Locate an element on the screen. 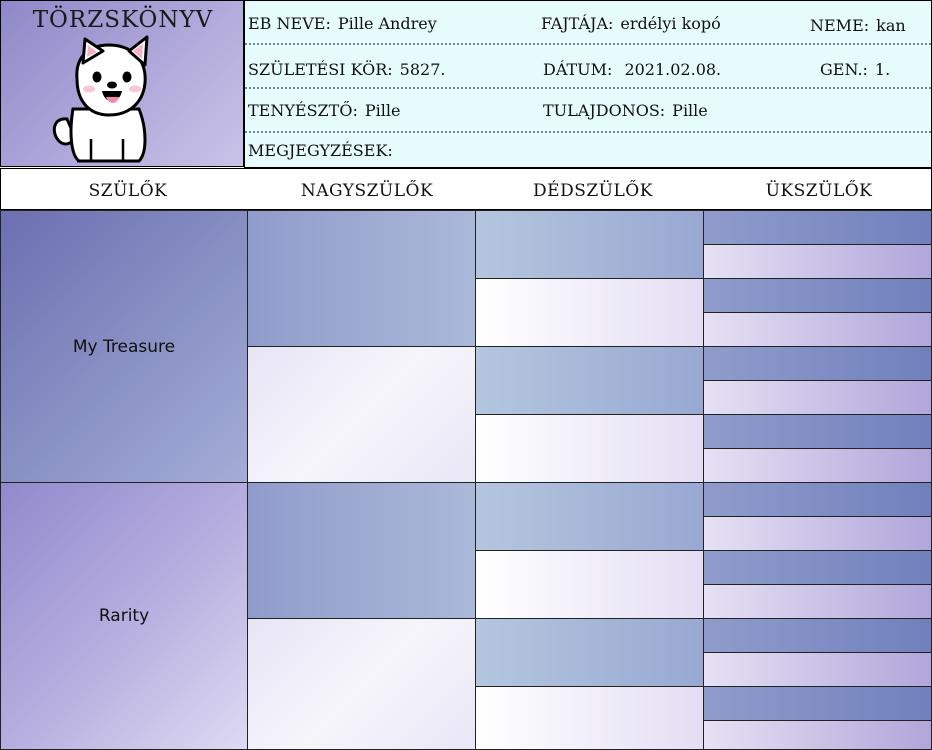 Image resolution: width=932 pixels, height=750 pixels. notes-label: MEGJEGYZÉSEK: is located at coordinates (320, 150).